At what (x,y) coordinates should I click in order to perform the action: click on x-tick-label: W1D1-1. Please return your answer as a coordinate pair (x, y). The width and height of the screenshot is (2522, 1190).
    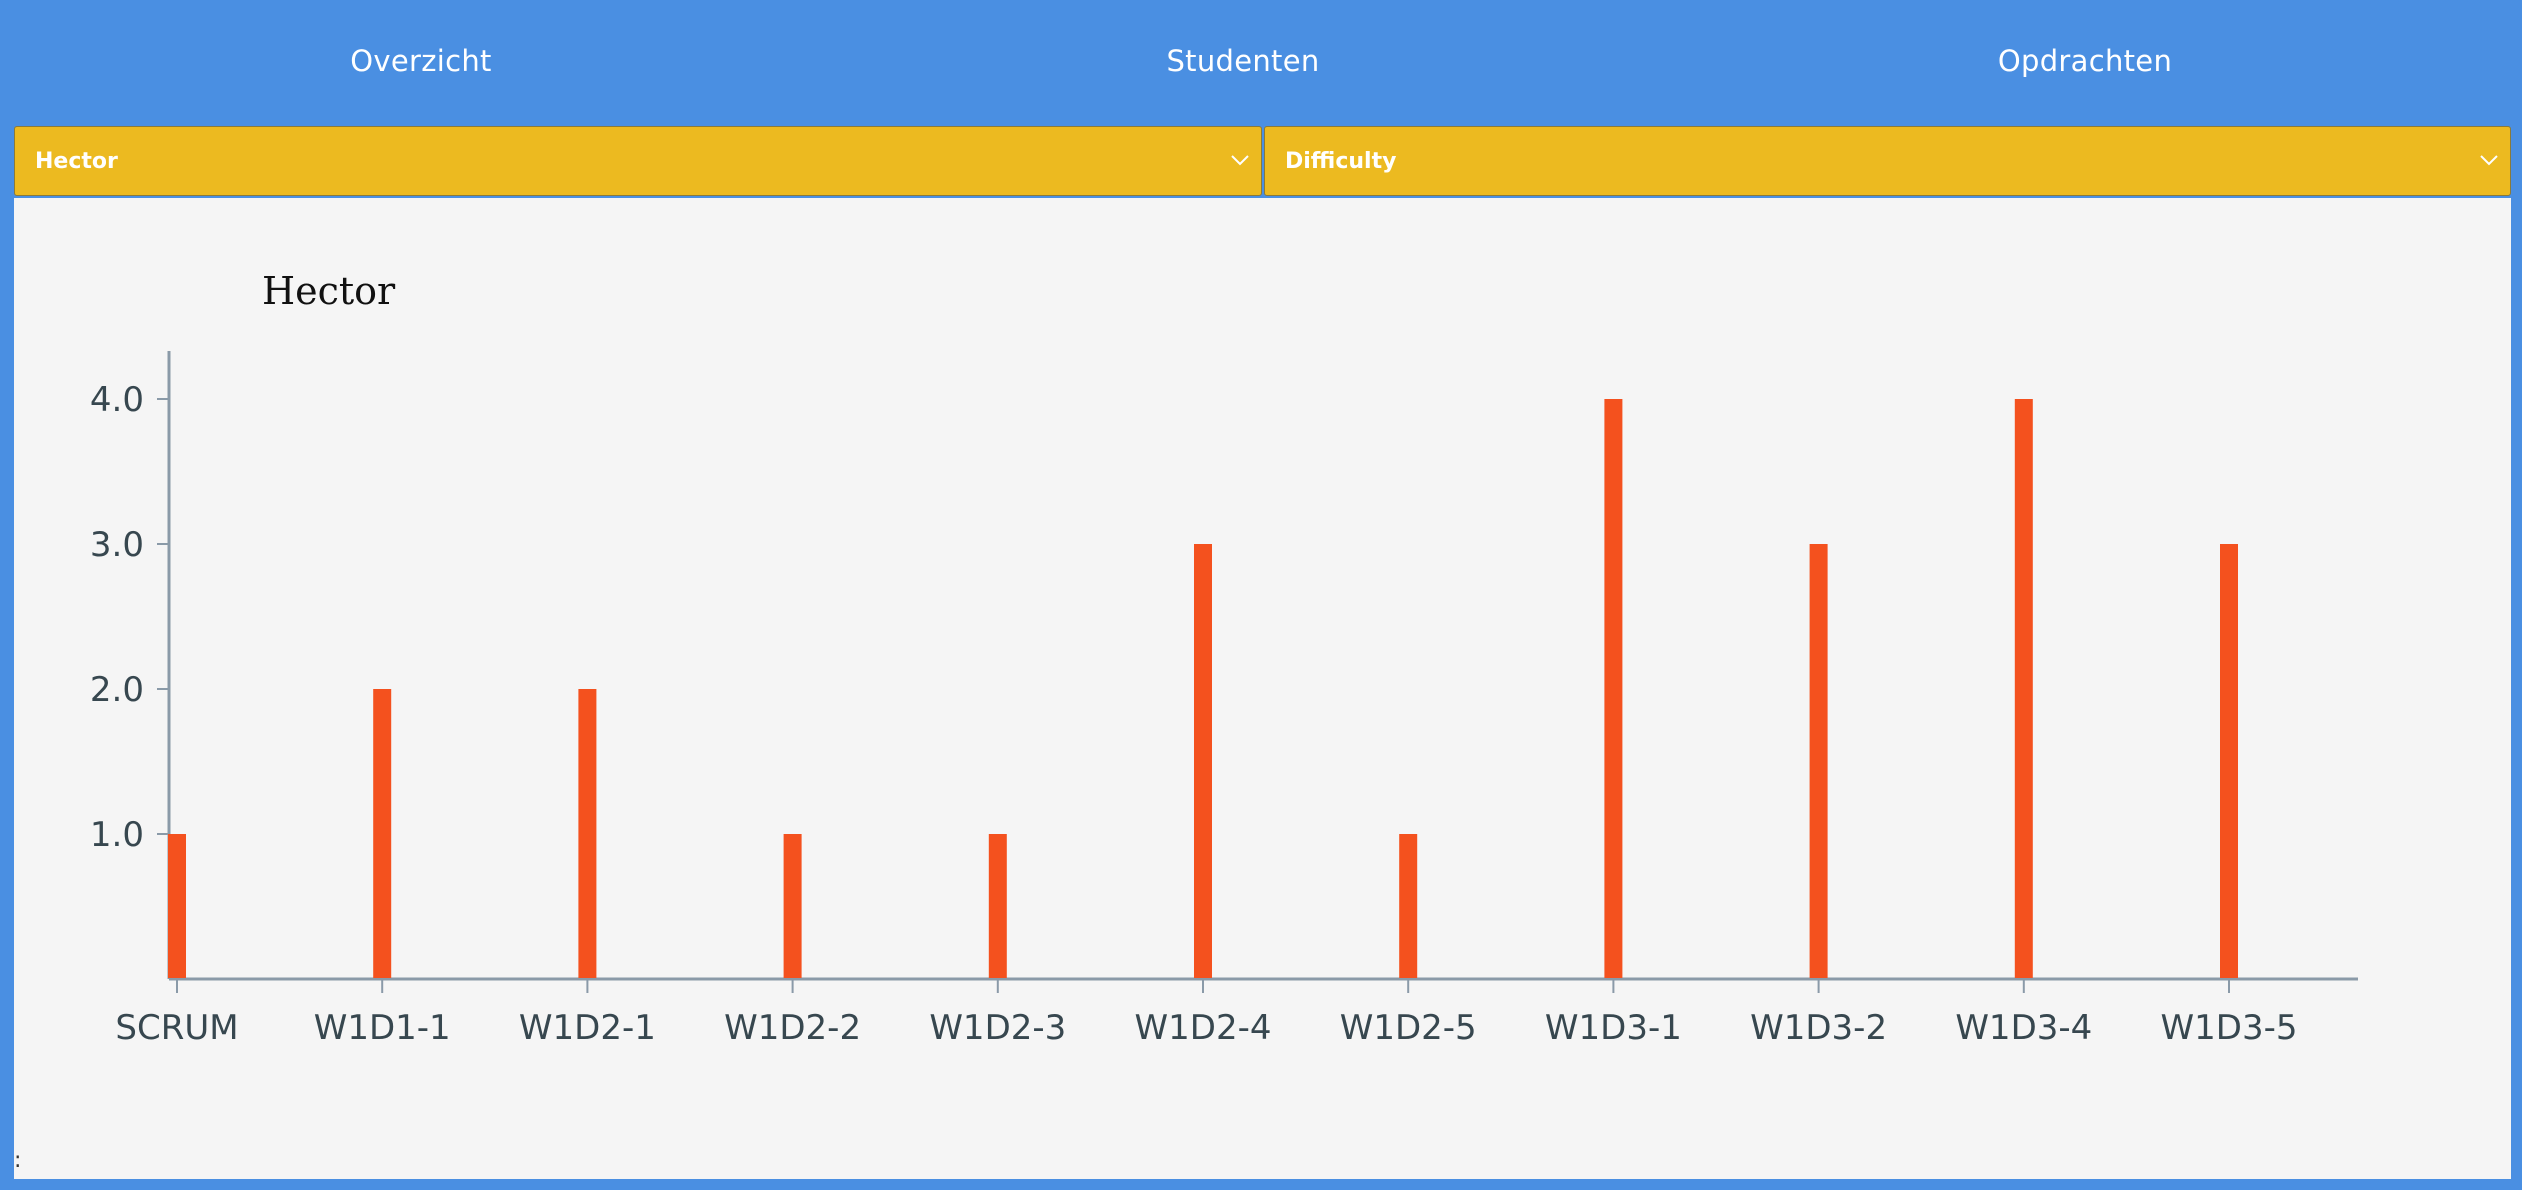
    Looking at the image, I should click on (382, 1028).